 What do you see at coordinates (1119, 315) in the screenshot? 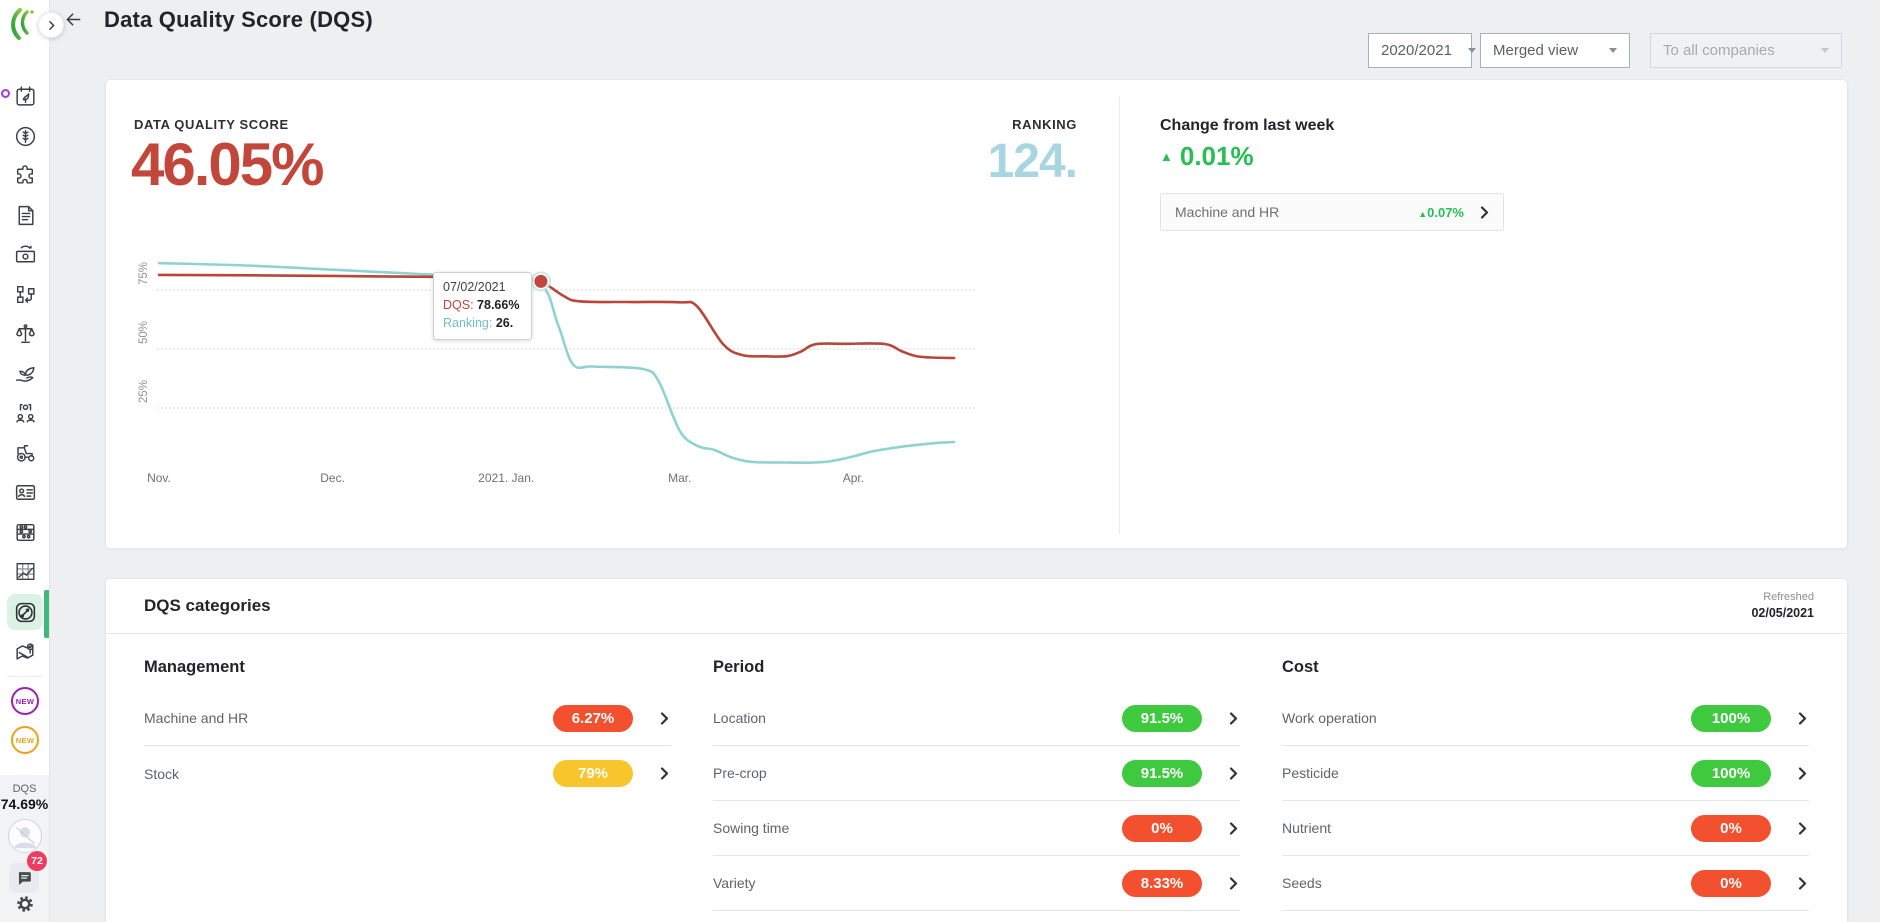
I see `card-vertical-divider` at bounding box center [1119, 315].